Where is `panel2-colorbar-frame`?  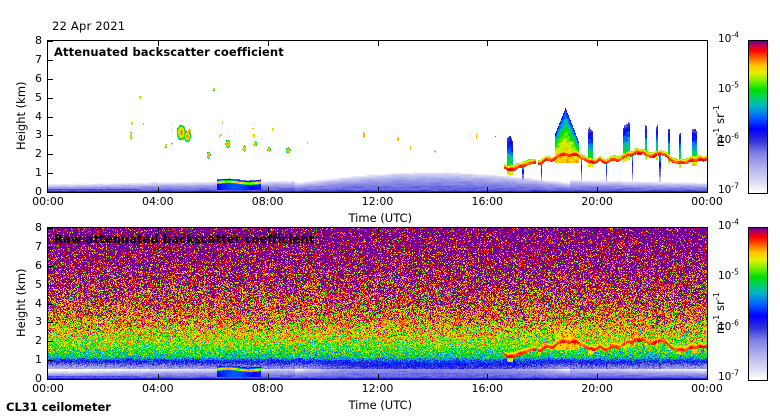 panel2-colorbar-frame is located at coordinates (758, 304).